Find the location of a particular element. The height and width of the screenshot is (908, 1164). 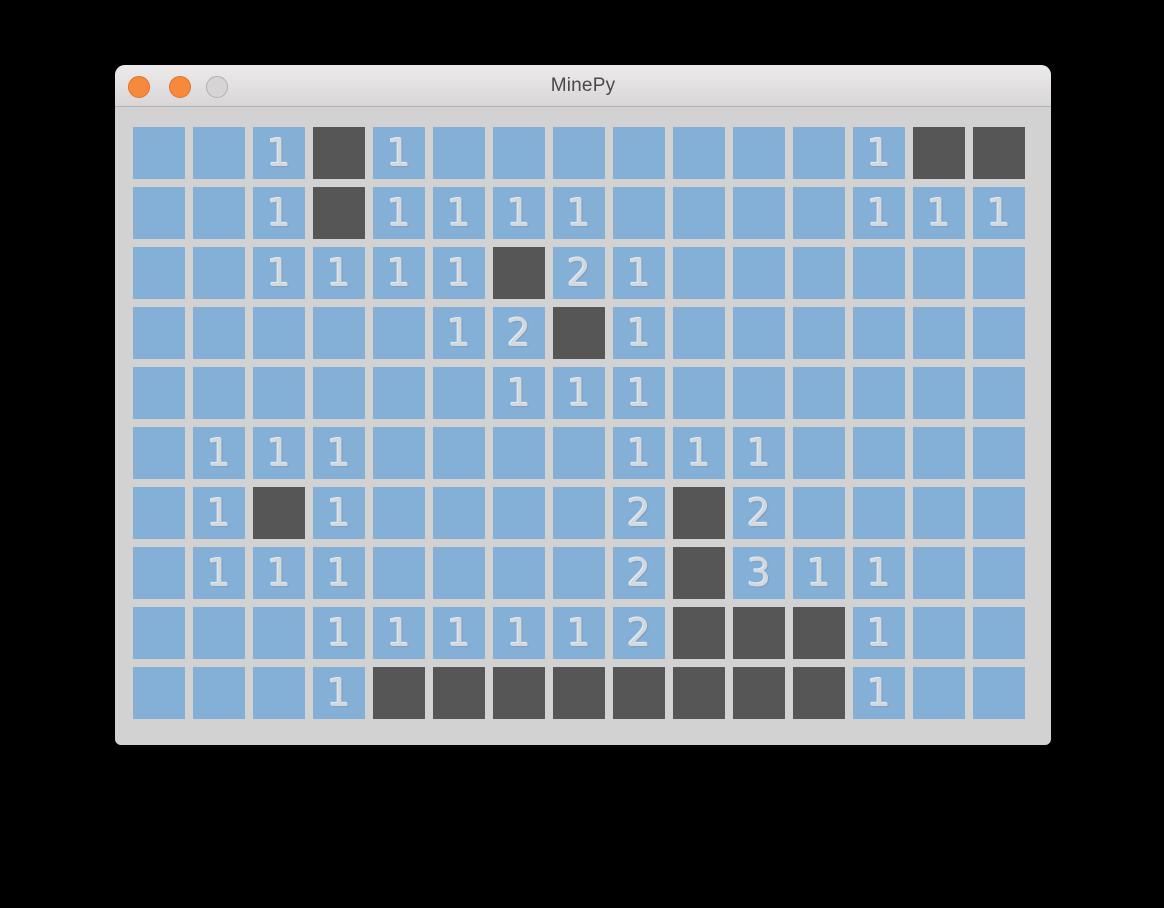

cell-r10-c14 is located at coordinates (939, 693).